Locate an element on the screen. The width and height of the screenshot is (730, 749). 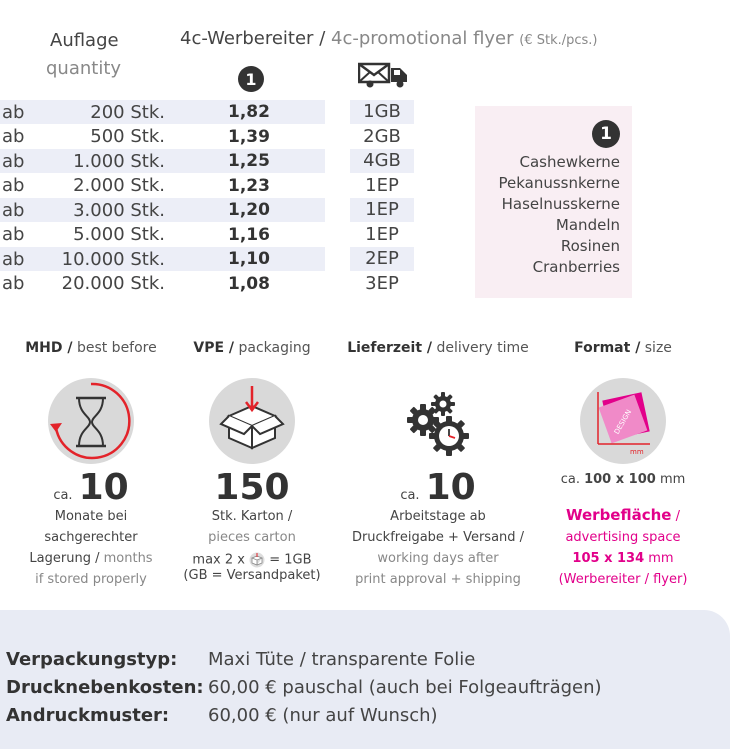
price-value: 1,39 is located at coordinates (249, 136).